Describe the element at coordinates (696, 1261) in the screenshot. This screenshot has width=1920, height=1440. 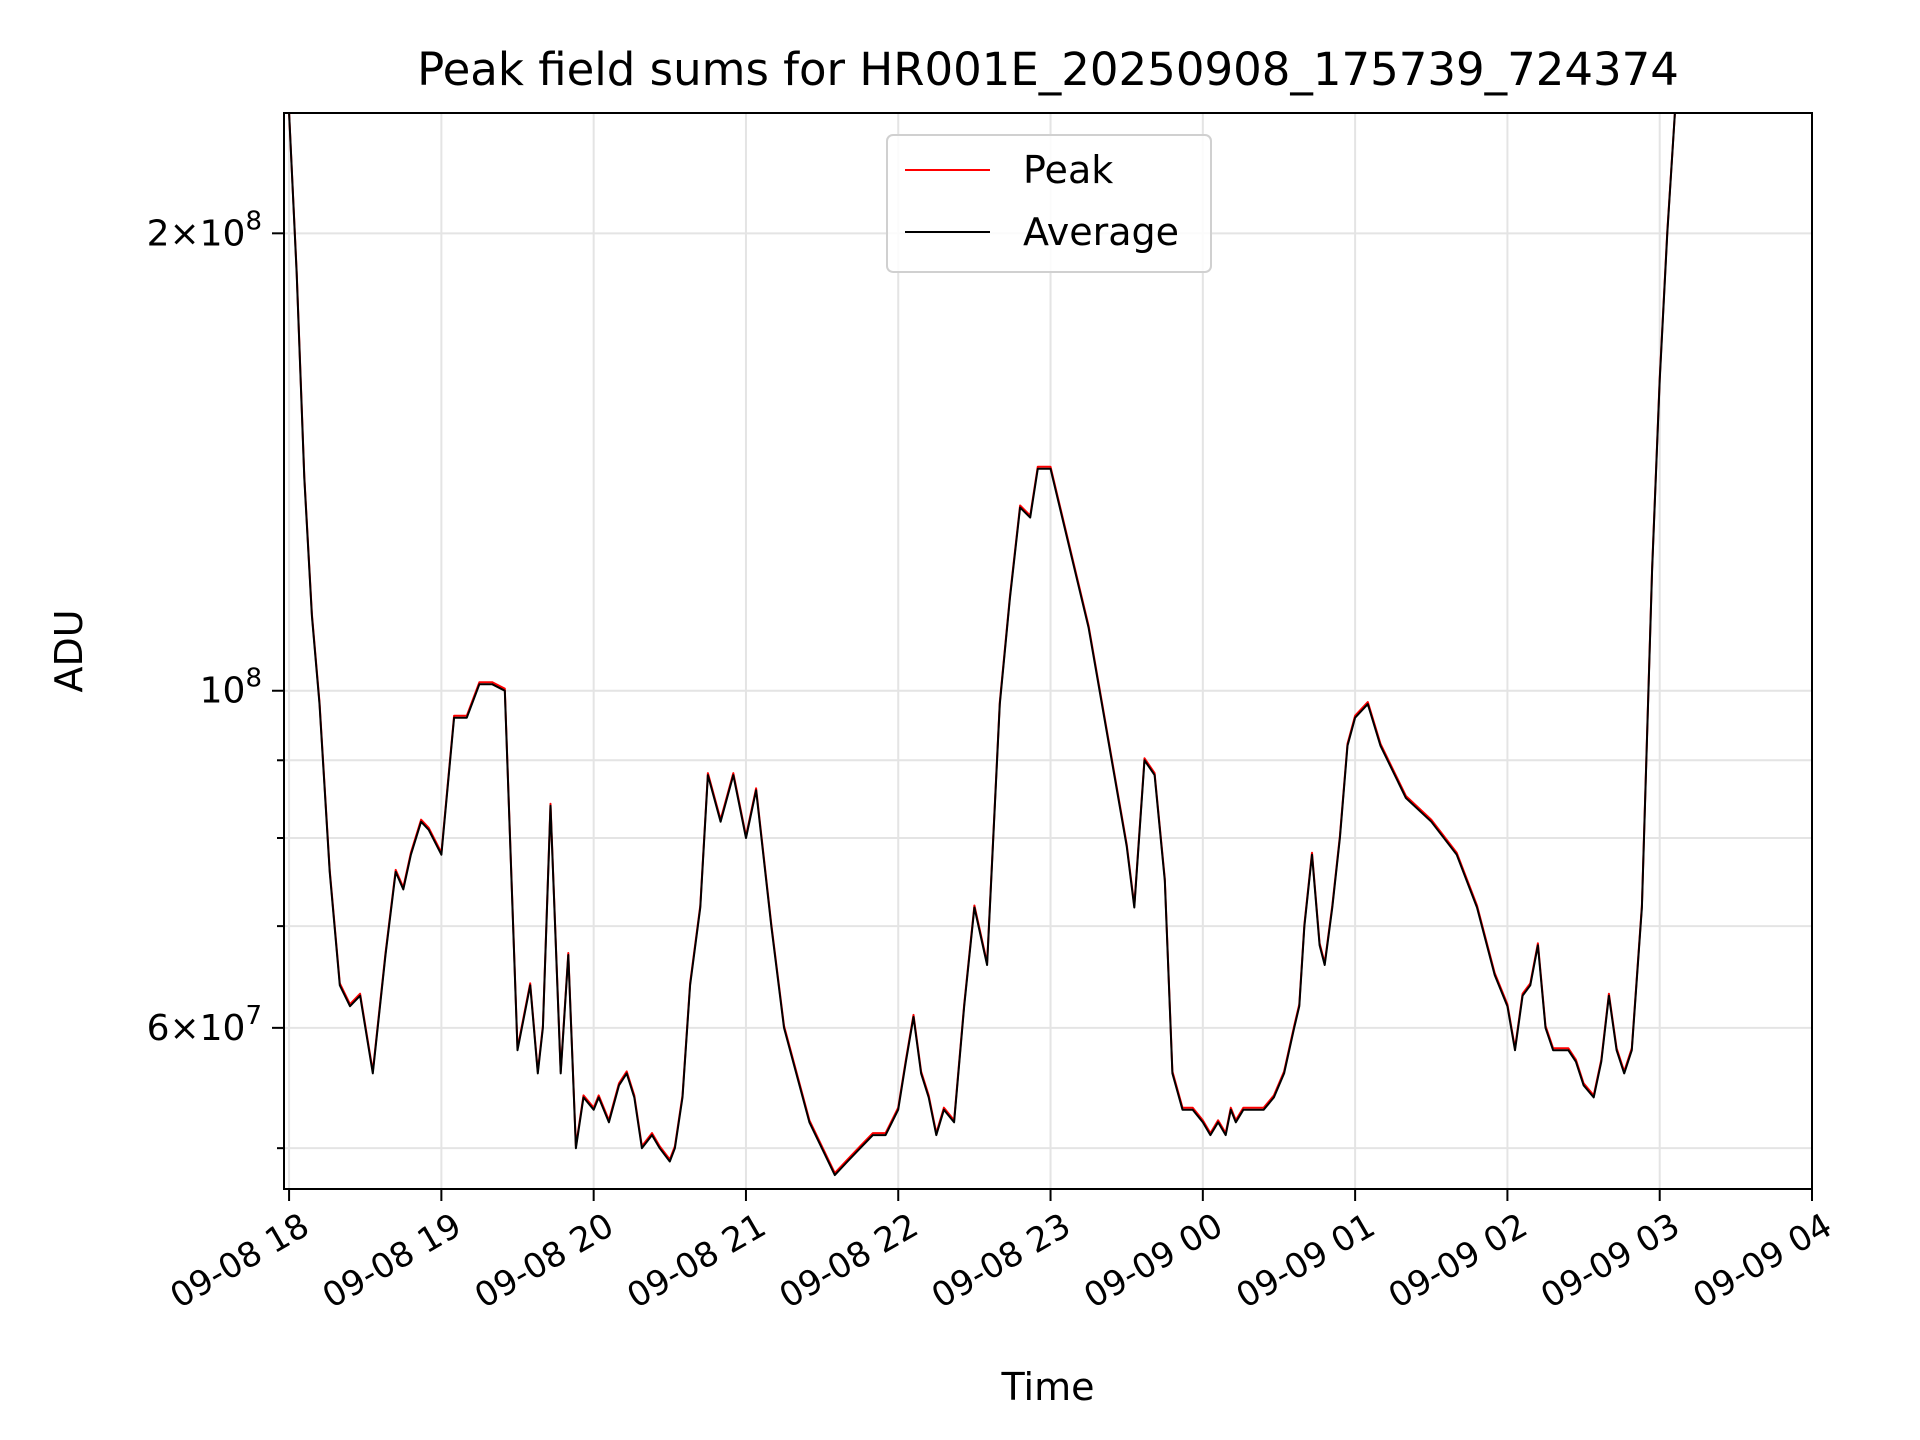
I see `x-tick-label: 09-08 21` at that location.